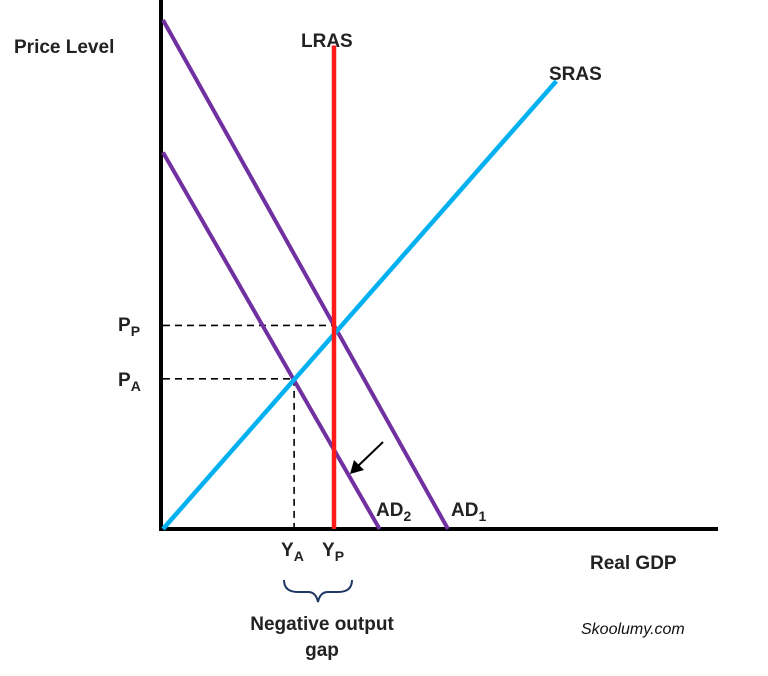  Describe the element at coordinates (633, 563) in the screenshot. I see `x-axis-label: Real GDP` at that location.